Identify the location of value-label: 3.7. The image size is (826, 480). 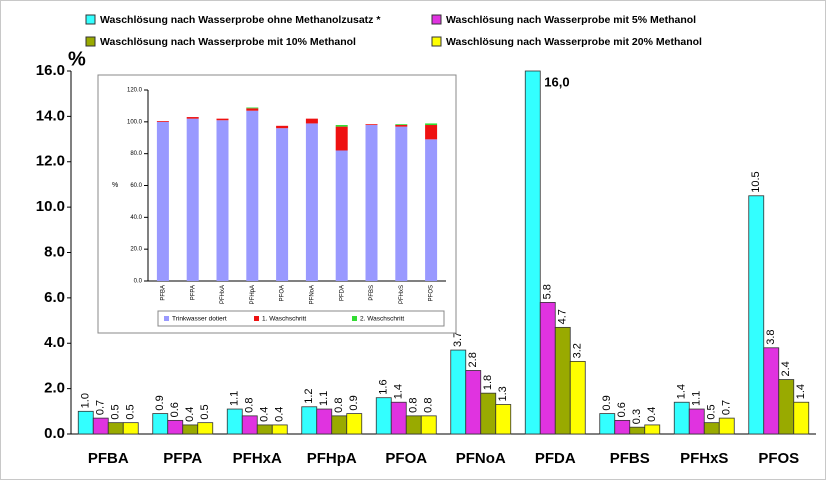
(458, 339).